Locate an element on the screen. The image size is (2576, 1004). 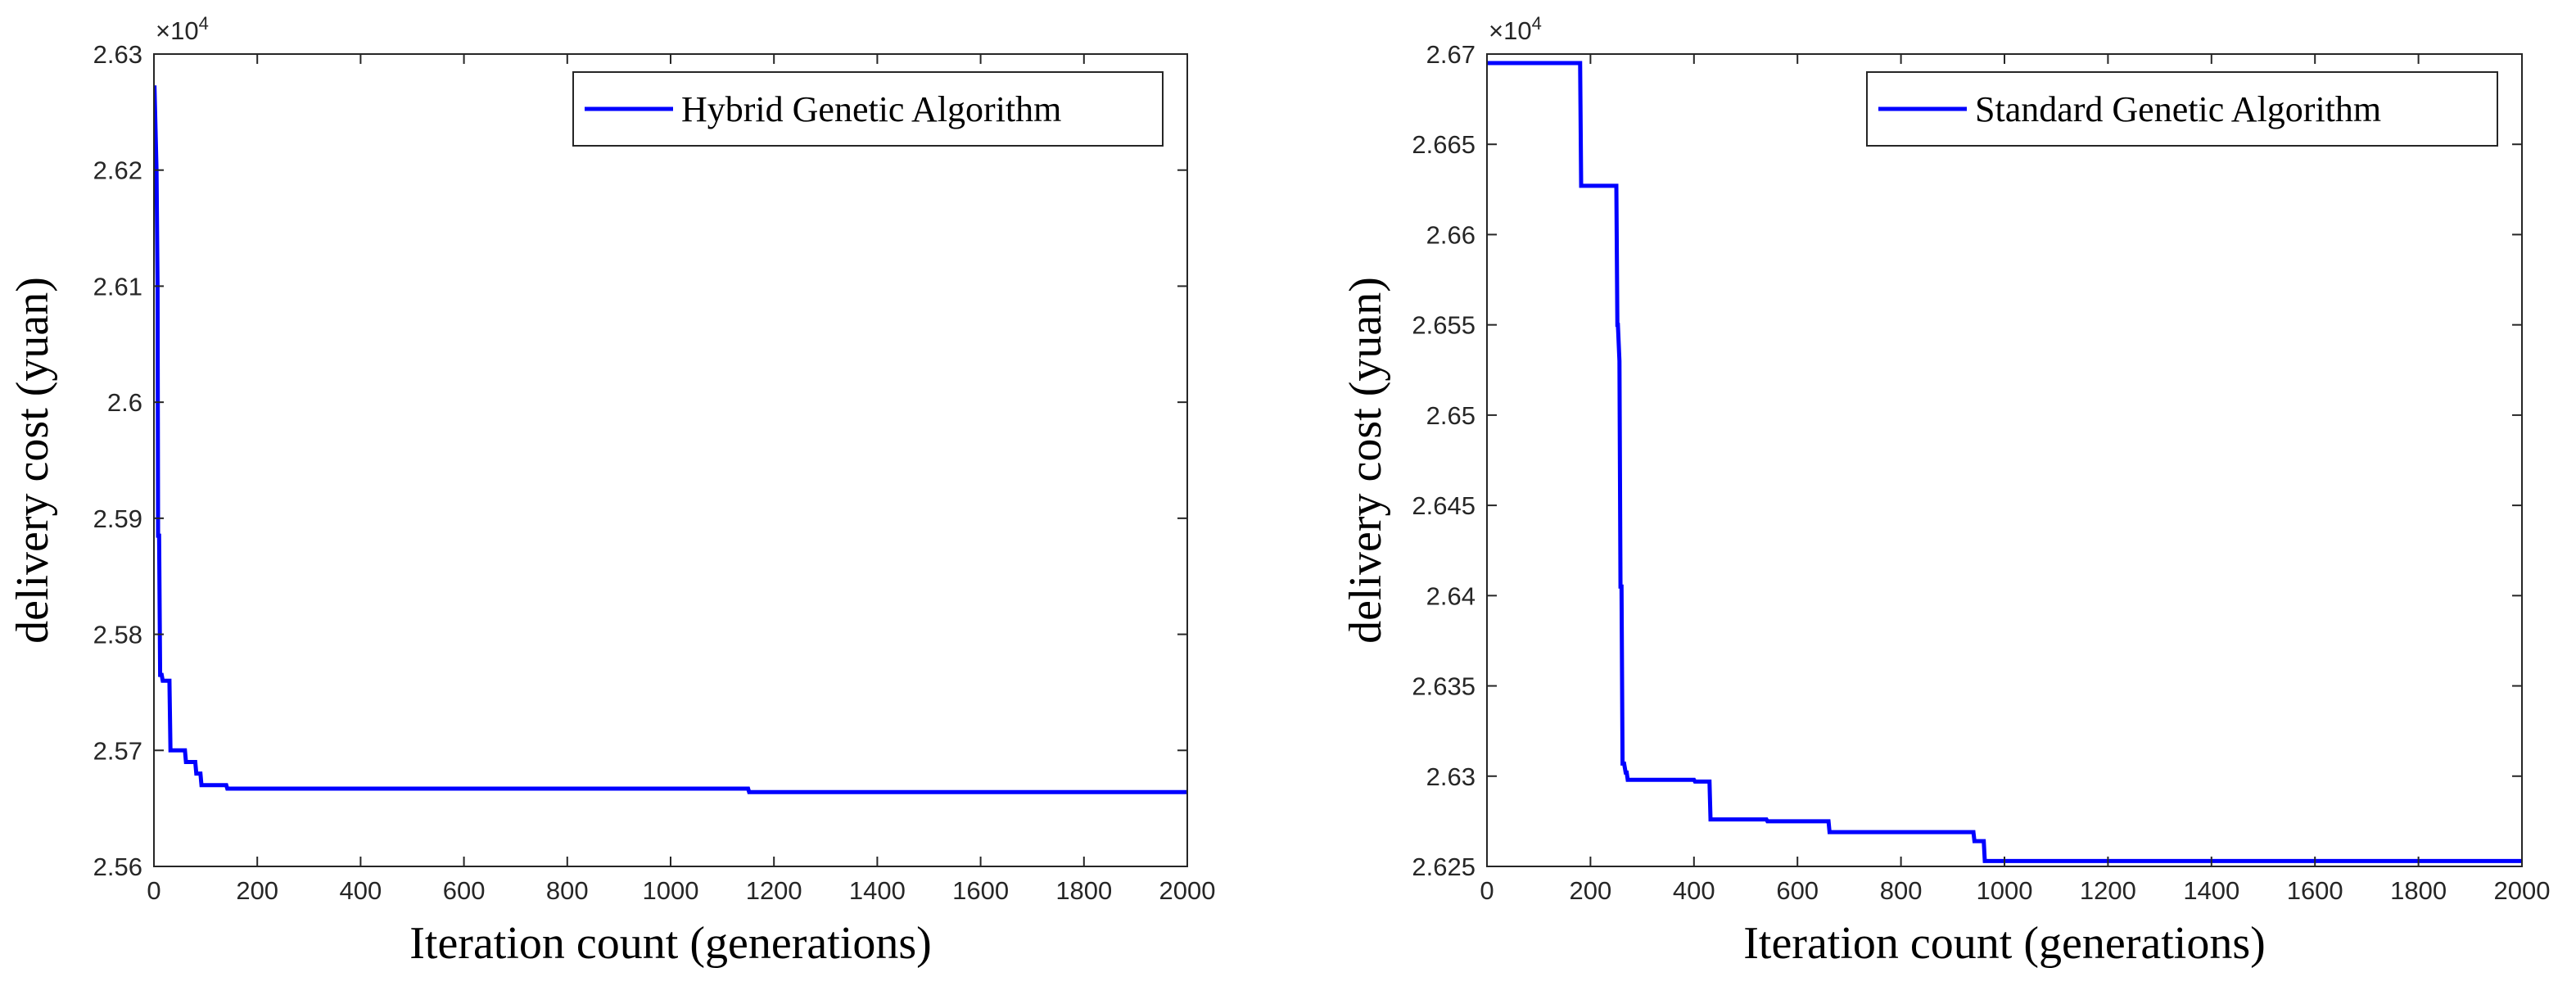
y-tick-label: 2.665 is located at coordinates (1444, 144).